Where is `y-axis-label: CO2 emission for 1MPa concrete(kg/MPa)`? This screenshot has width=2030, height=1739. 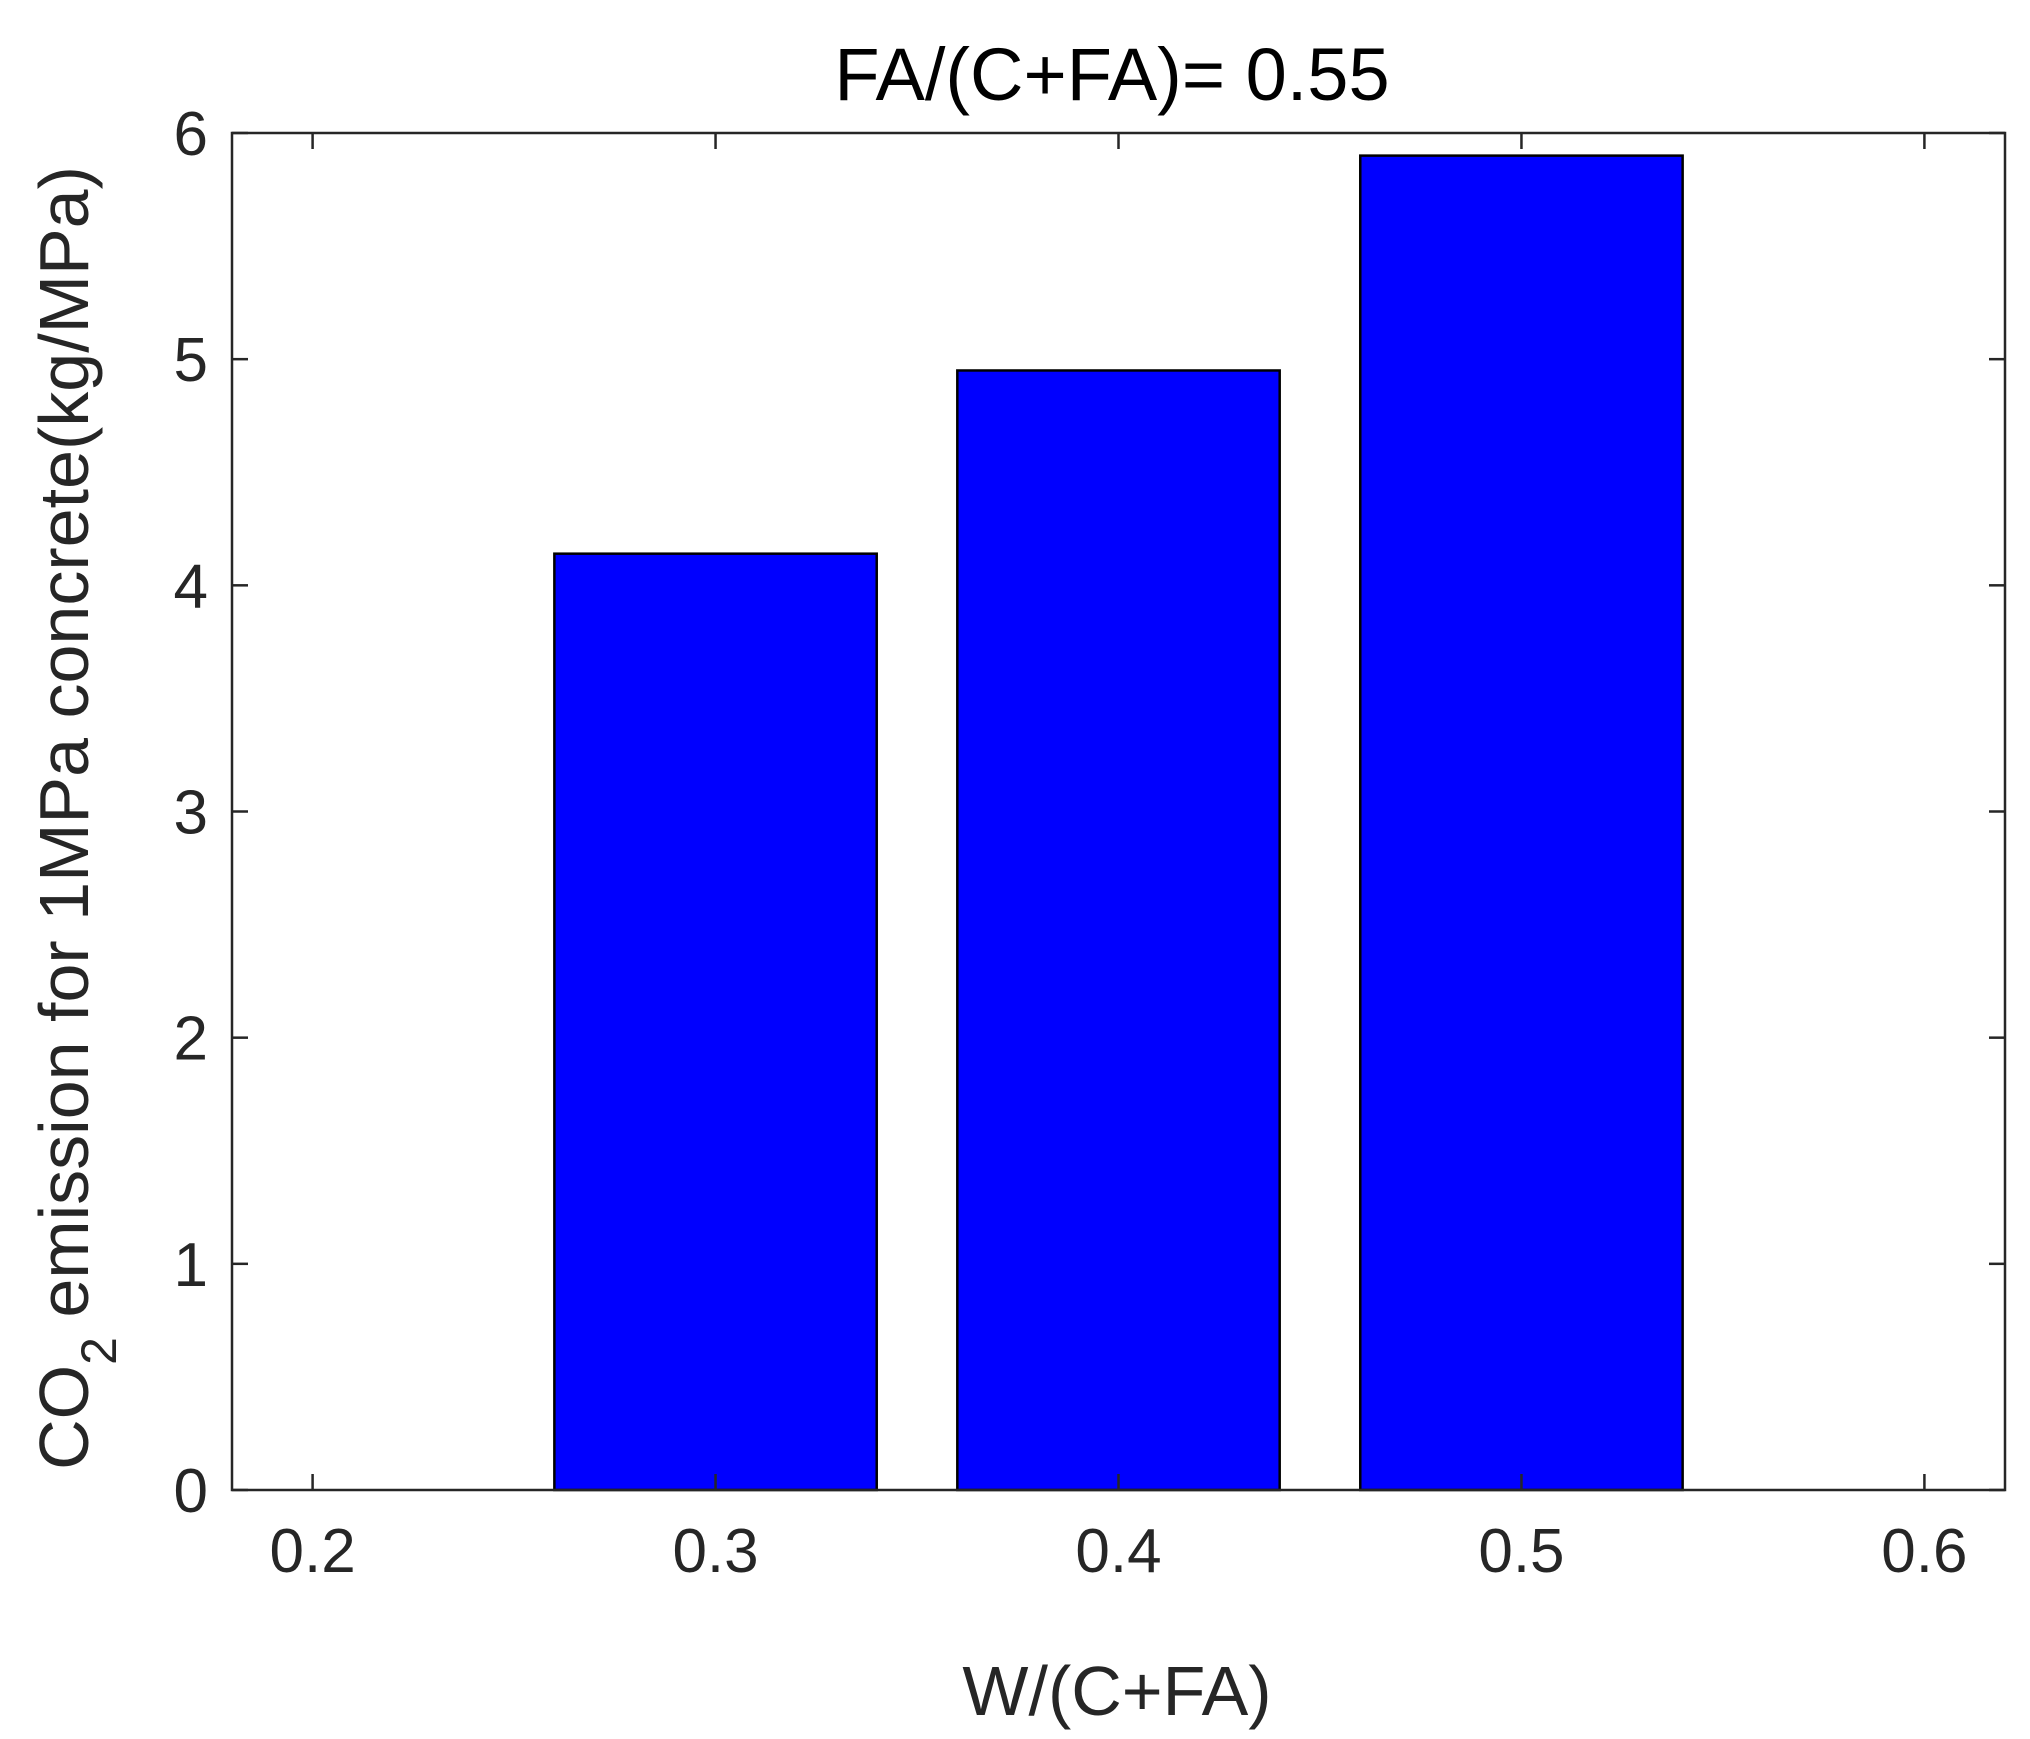 y-axis-label: CO2 emission for 1MPa concrete(kg/MPa) is located at coordinates (76, 818).